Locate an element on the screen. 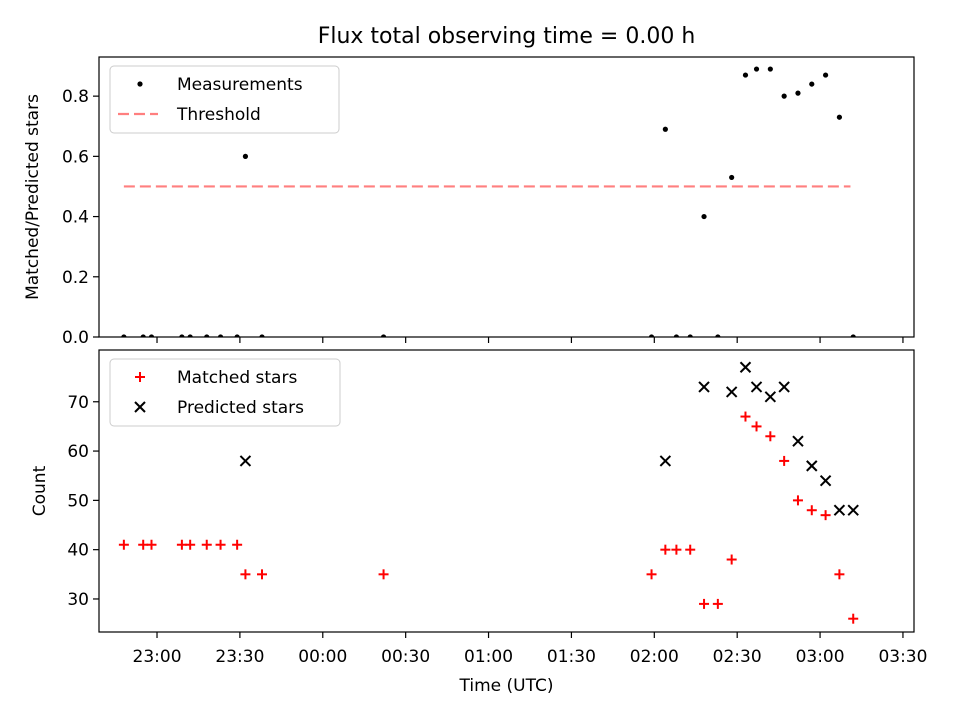  y-tick-label: 0.8 is located at coordinates (75, 97).